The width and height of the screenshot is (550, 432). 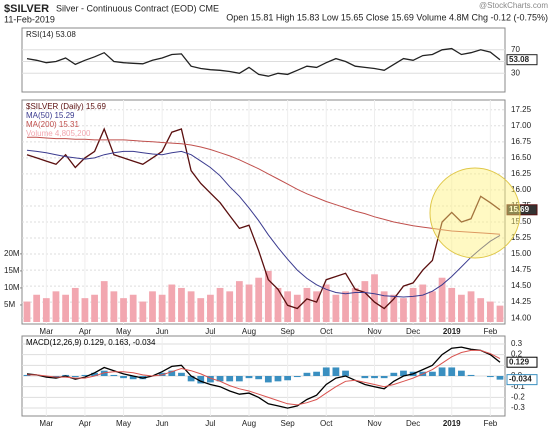 I want to click on x-tick-label: Apr, so click(x=85, y=331).